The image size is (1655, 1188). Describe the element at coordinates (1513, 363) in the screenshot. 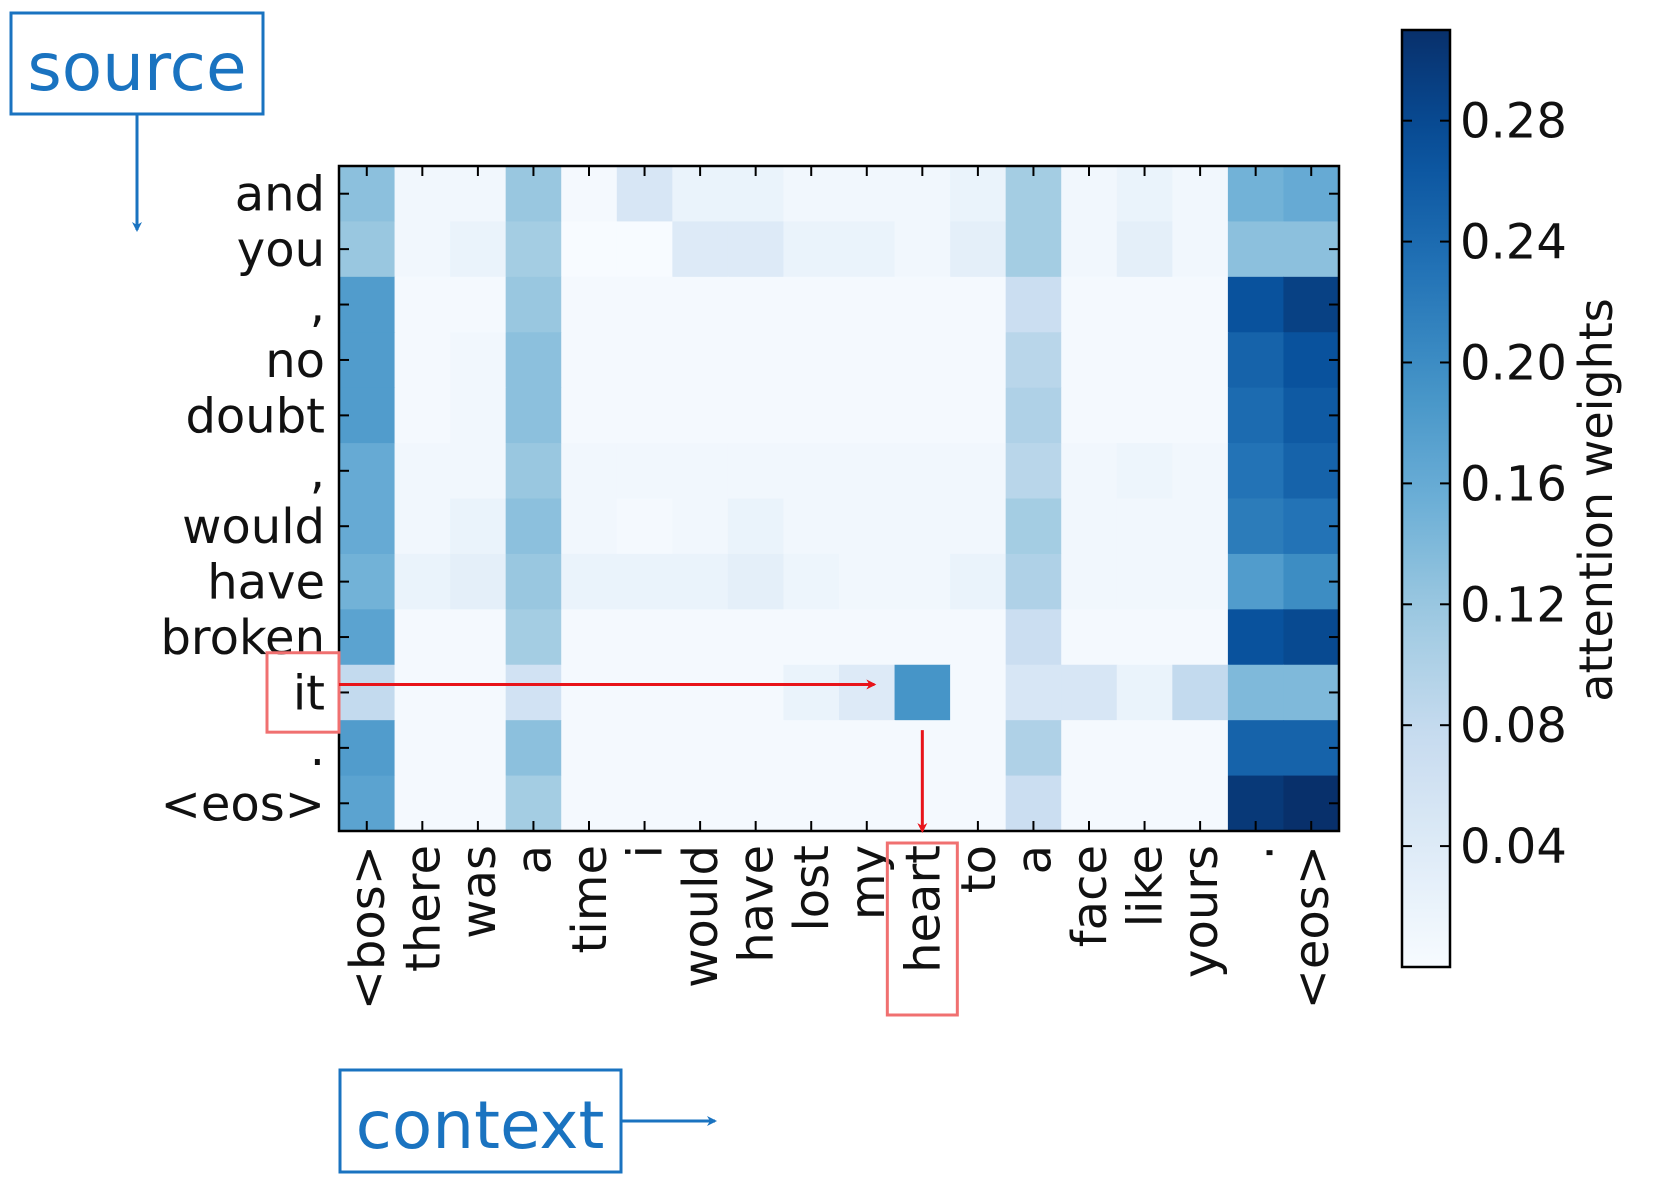

I see `colorbar-tick-label: 0.20` at that location.